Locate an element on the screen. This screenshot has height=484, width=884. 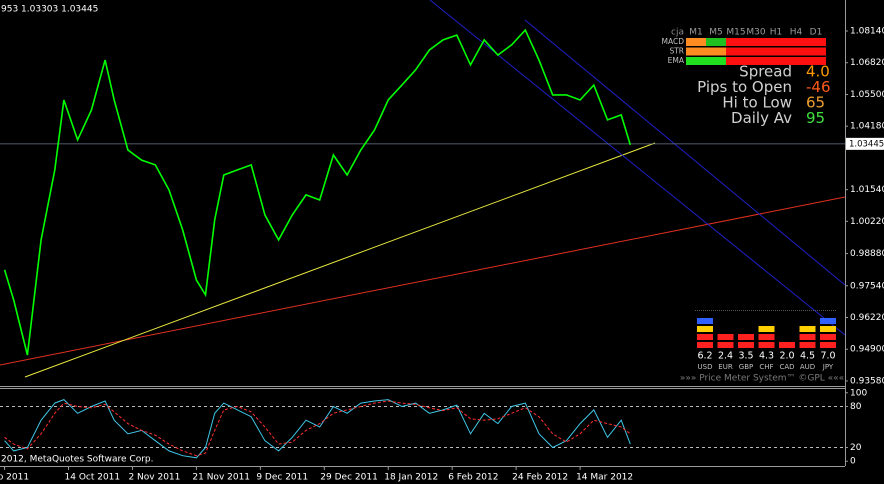
y-tick-label: 1.04180 is located at coordinates (867, 127).